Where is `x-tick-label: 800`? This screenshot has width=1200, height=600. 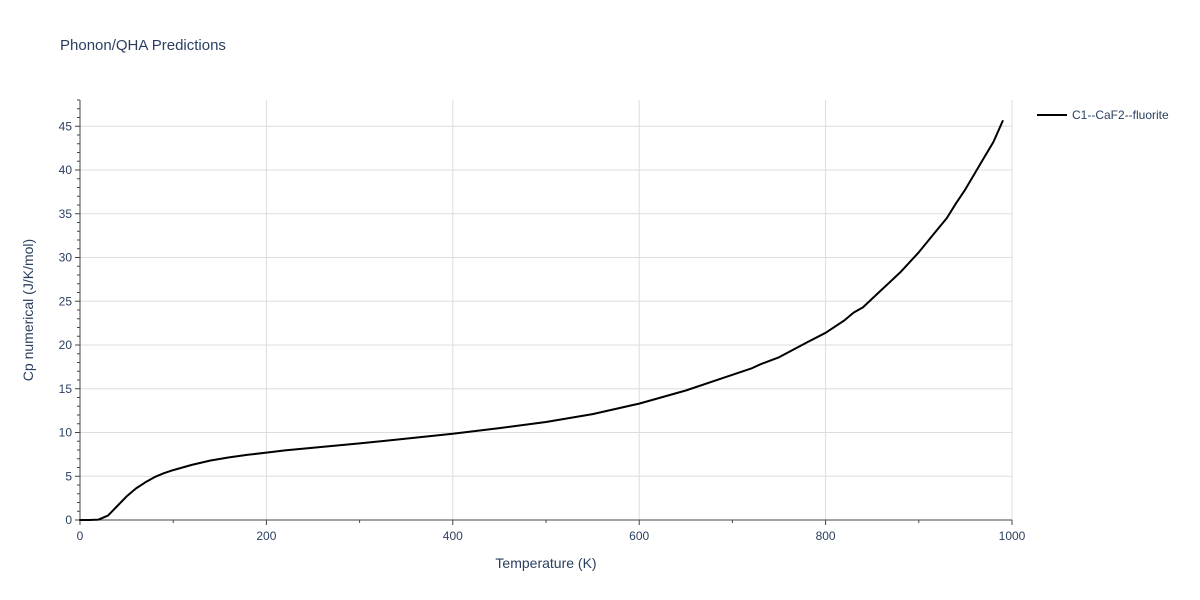 x-tick-label: 800 is located at coordinates (826, 536).